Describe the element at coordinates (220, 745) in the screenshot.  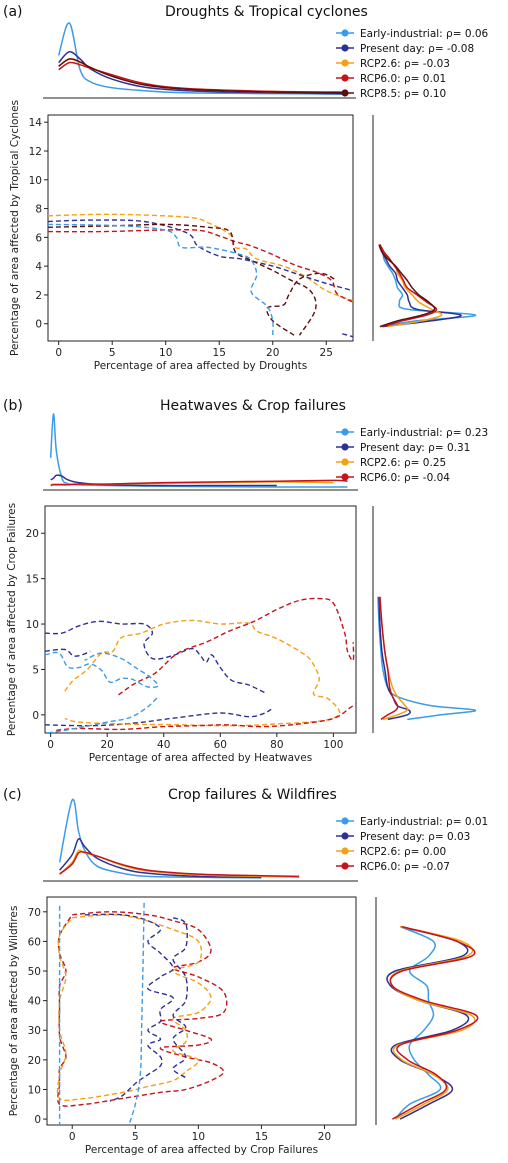
I see `x-tick-label: 60` at that location.